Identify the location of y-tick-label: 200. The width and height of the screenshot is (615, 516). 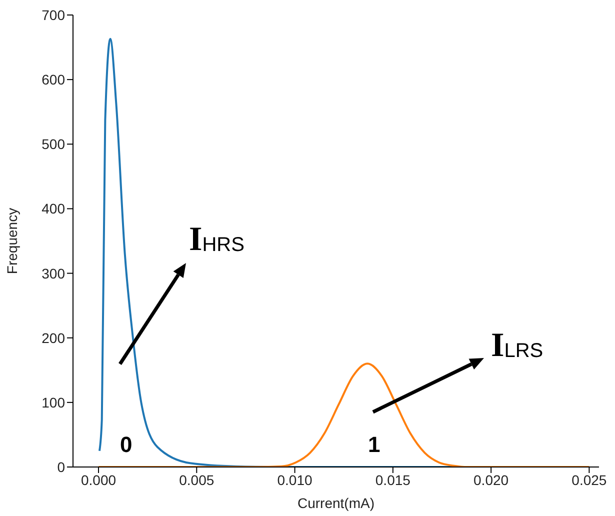
(54, 338).